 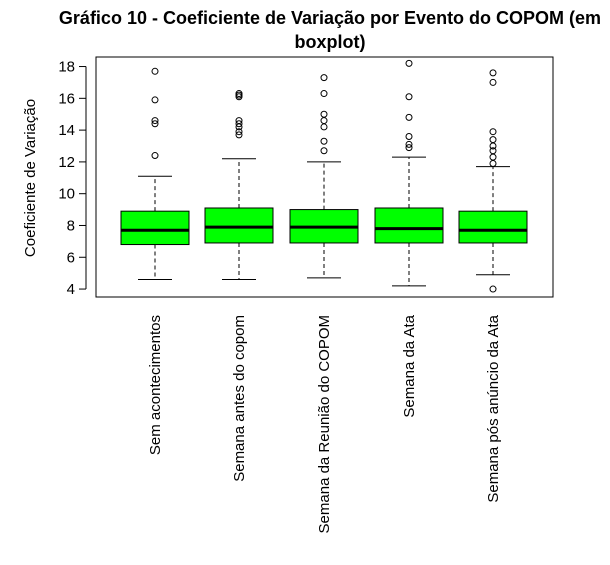 What do you see at coordinates (72, 178) in the screenshot?
I see `y-axis: 4 6 8 10 12 14 16 18` at bounding box center [72, 178].